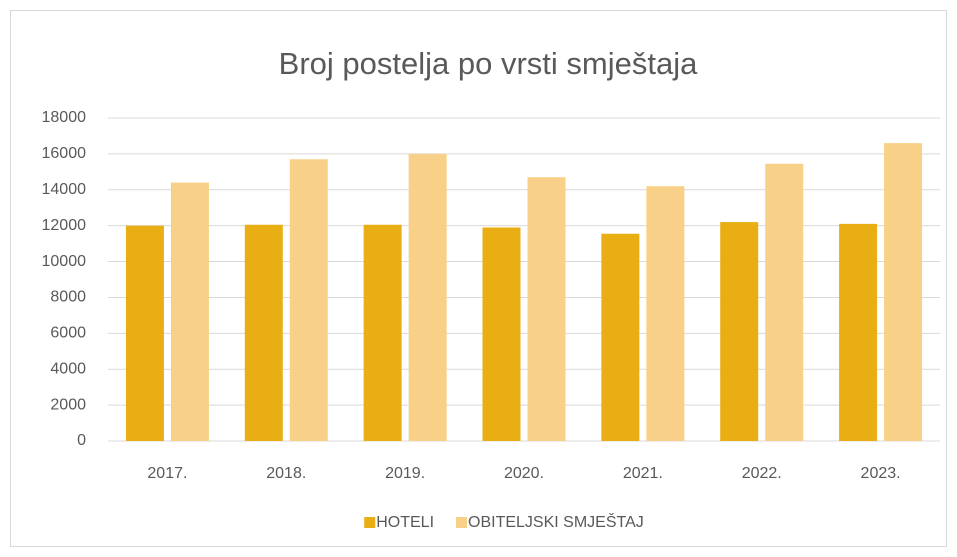  I want to click on chart-title: Broj postelja po vrsti smještaja, so click(488, 63).